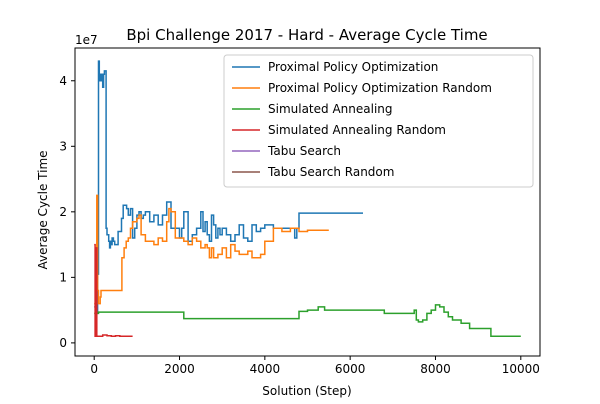  Describe the element at coordinates (521, 369) in the screenshot. I see `x-tick-label: 10000` at that location.